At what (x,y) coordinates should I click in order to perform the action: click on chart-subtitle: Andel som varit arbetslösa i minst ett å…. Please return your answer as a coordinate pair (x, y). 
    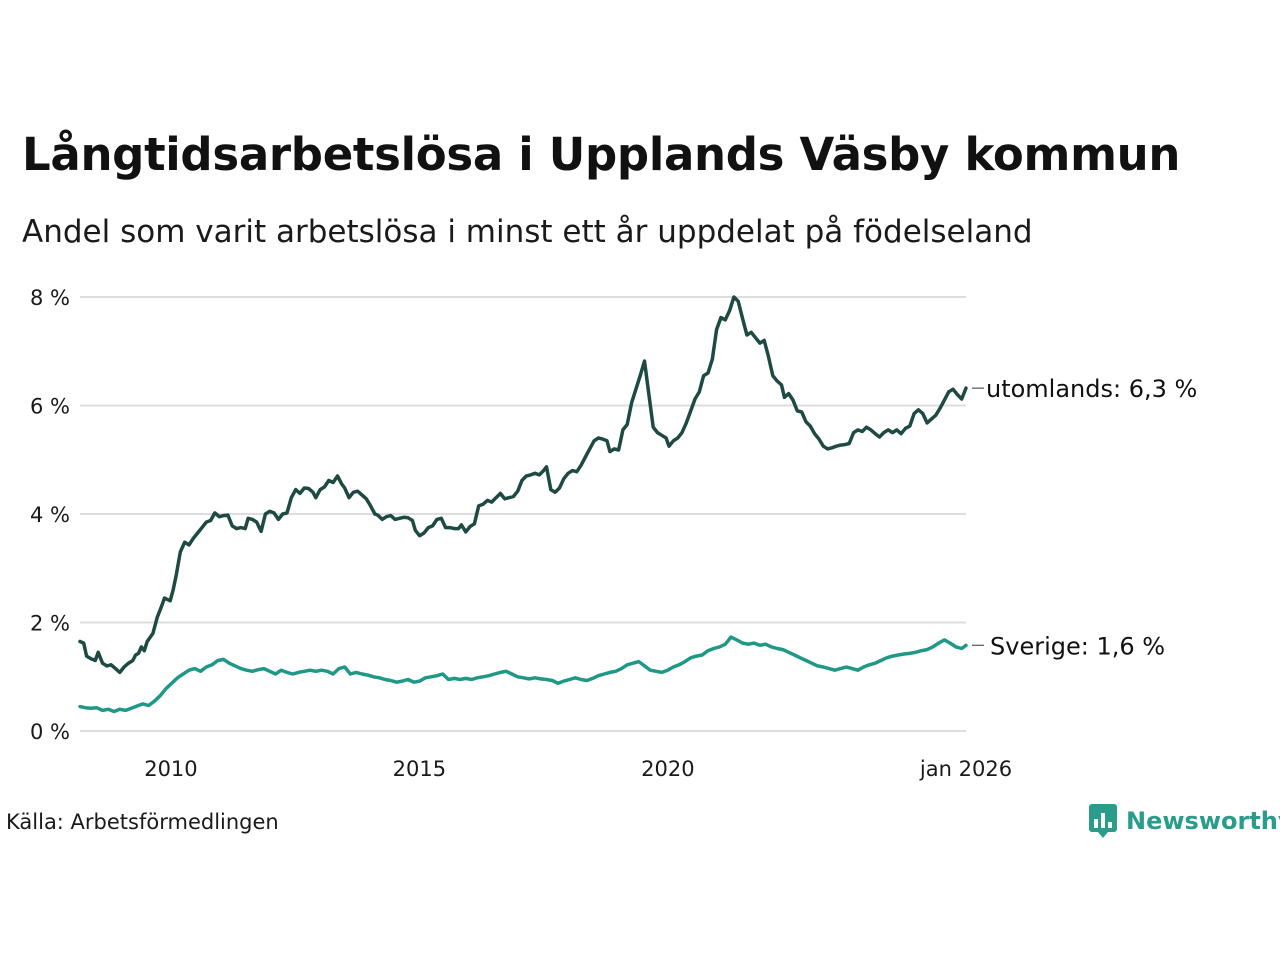
    Looking at the image, I should click on (527, 232).